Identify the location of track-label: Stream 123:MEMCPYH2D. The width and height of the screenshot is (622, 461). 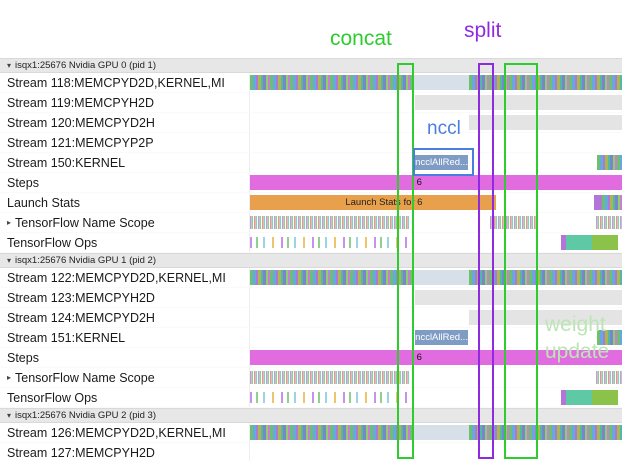
(125, 297).